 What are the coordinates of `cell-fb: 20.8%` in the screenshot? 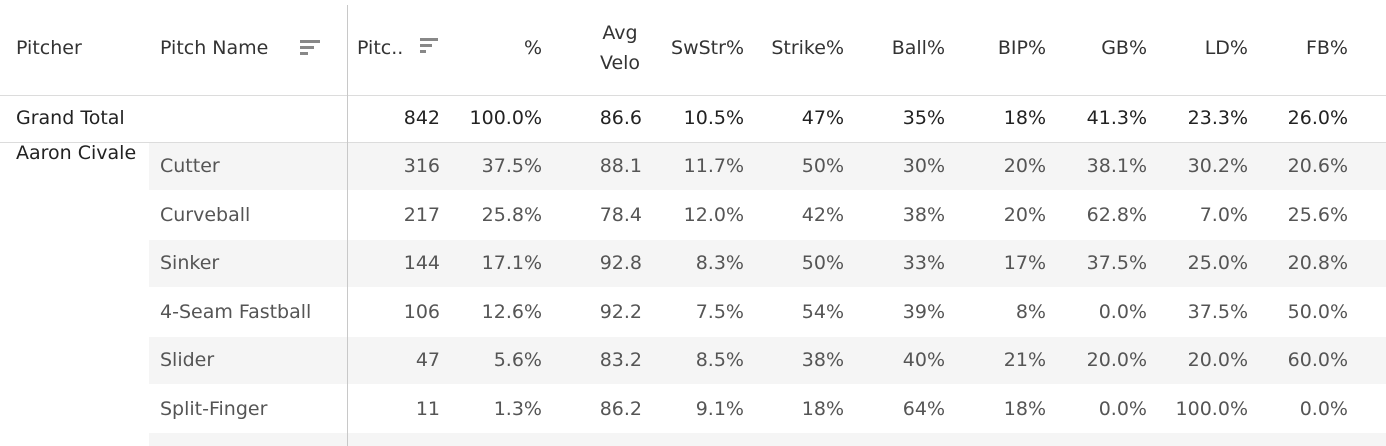 It's located at (1317, 263).